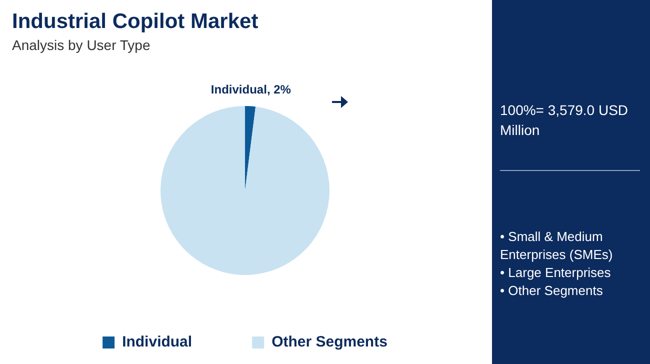  What do you see at coordinates (330, 342) in the screenshot?
I see `legend-label: Other Segments` at bounding box center [330, 342].